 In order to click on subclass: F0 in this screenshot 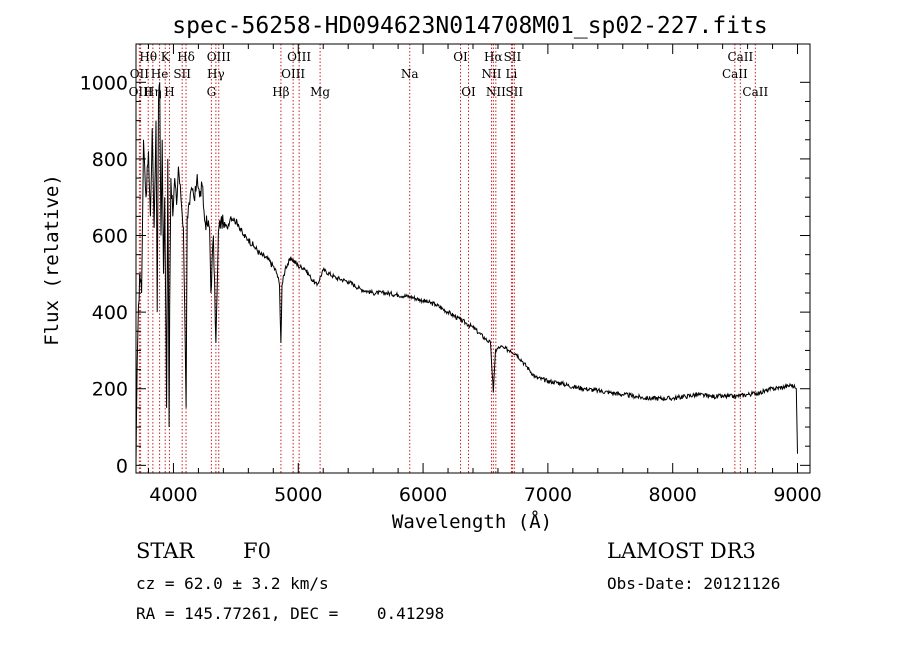, I will do `click(257, 551)`.